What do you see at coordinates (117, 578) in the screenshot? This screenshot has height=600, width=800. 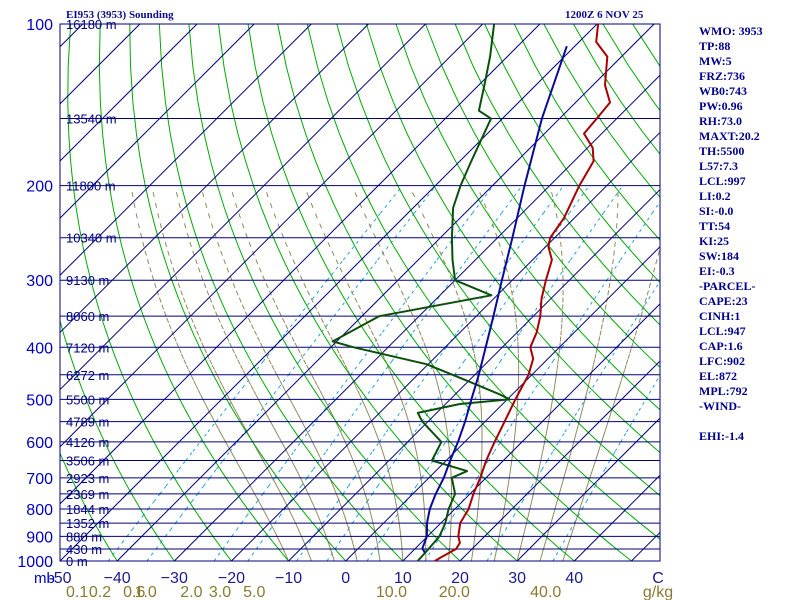 I see `temperature-tick-label: −40` at bounding box center [117, 578].